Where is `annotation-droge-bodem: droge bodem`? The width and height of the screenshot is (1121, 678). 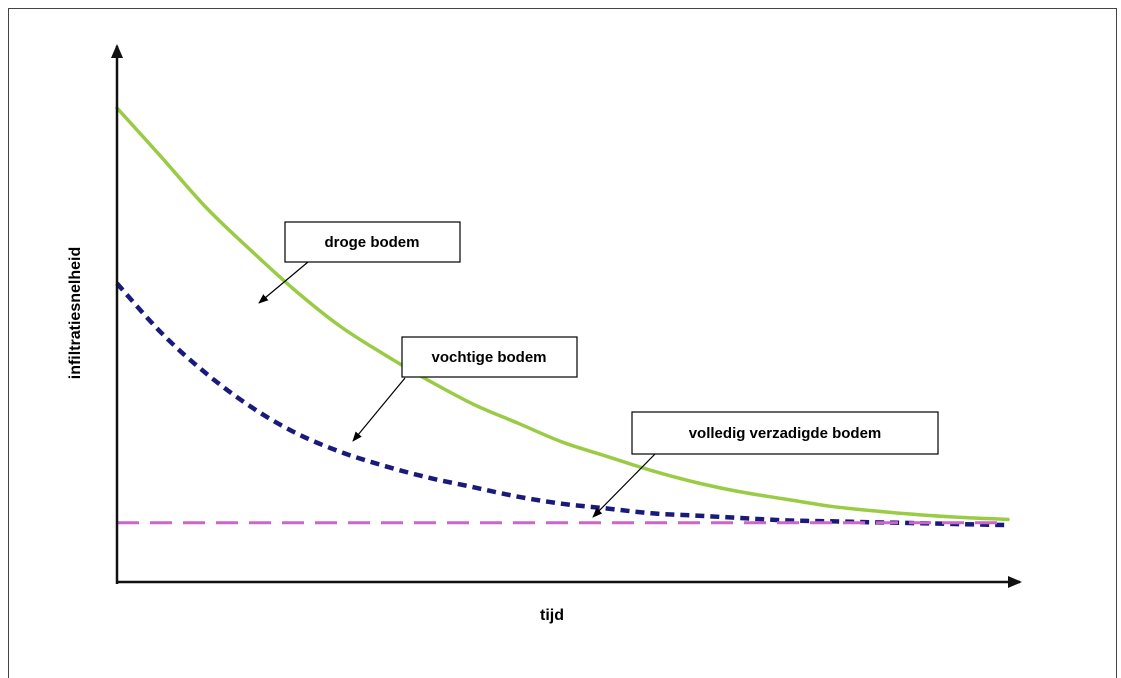 annotation-droge-bodem: droge bodem is located at coordinates (359, 262).